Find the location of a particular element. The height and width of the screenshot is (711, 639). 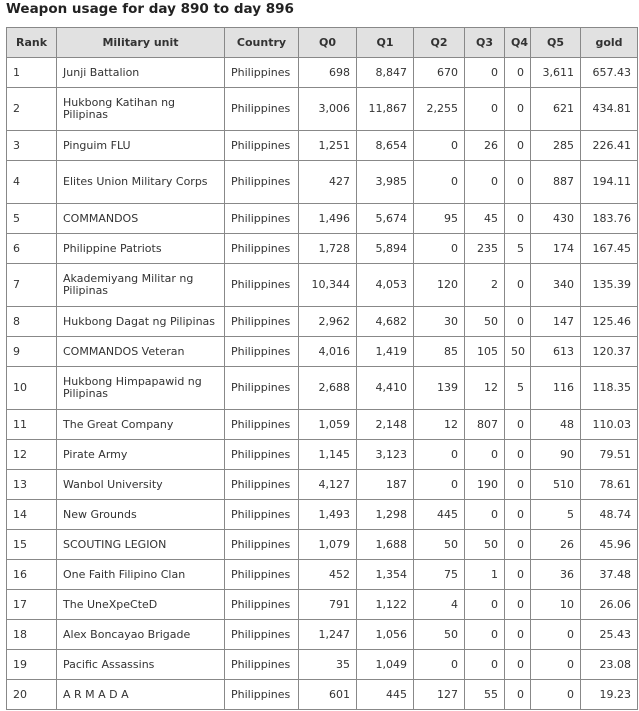

cell-military-unit: Pinguim FLU is located at coordinates (140, 145).